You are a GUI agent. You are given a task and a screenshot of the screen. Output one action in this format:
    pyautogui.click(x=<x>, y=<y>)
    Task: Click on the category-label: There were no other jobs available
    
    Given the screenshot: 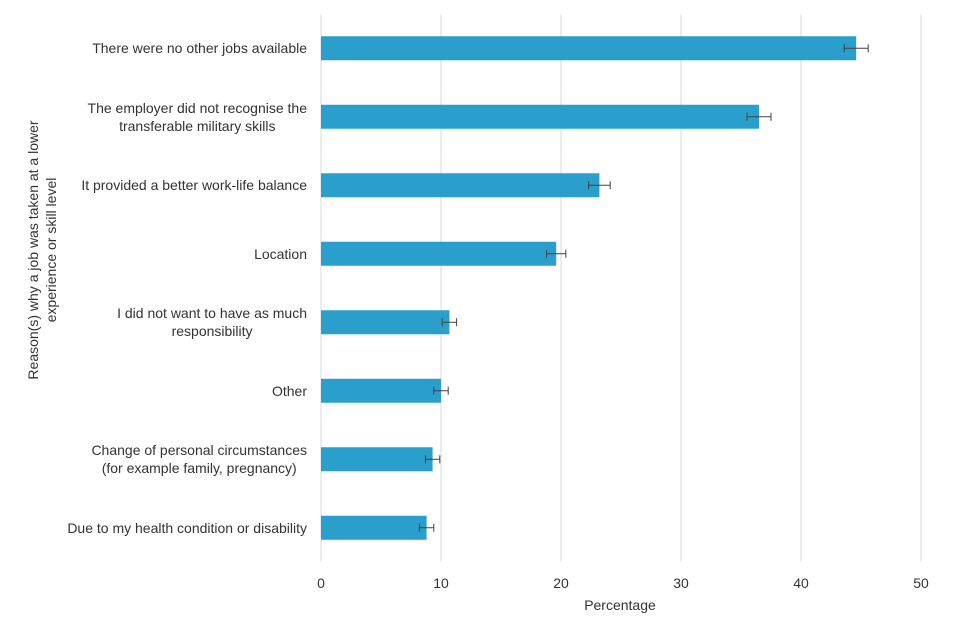 What is the action you would take?
    pyautogui.click(x=199, y=48)
    